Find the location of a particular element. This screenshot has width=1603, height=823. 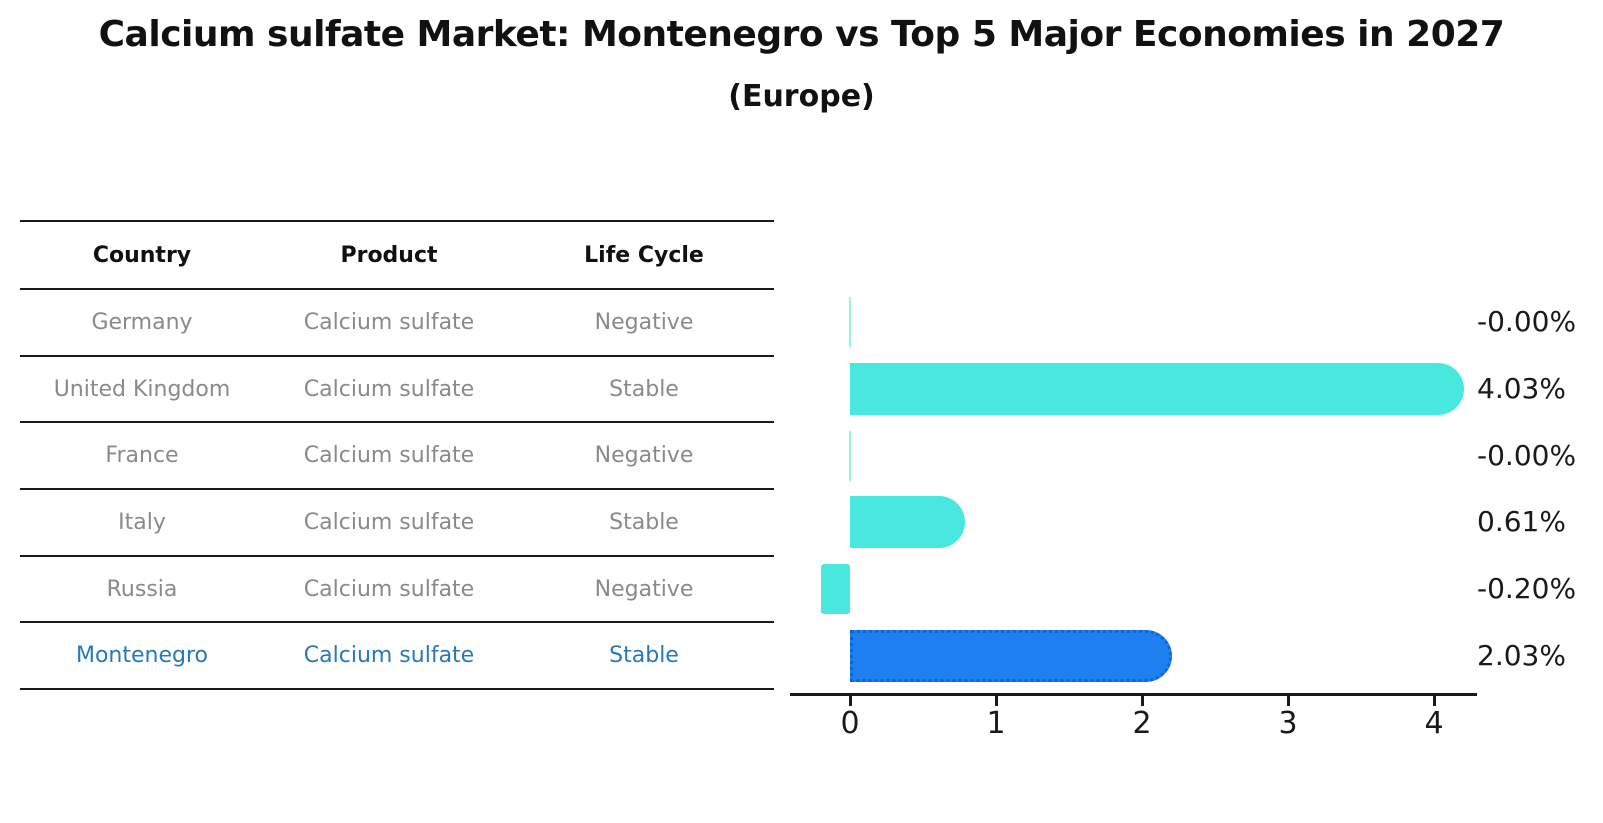

bar-france is located at coordinates (850, 455).